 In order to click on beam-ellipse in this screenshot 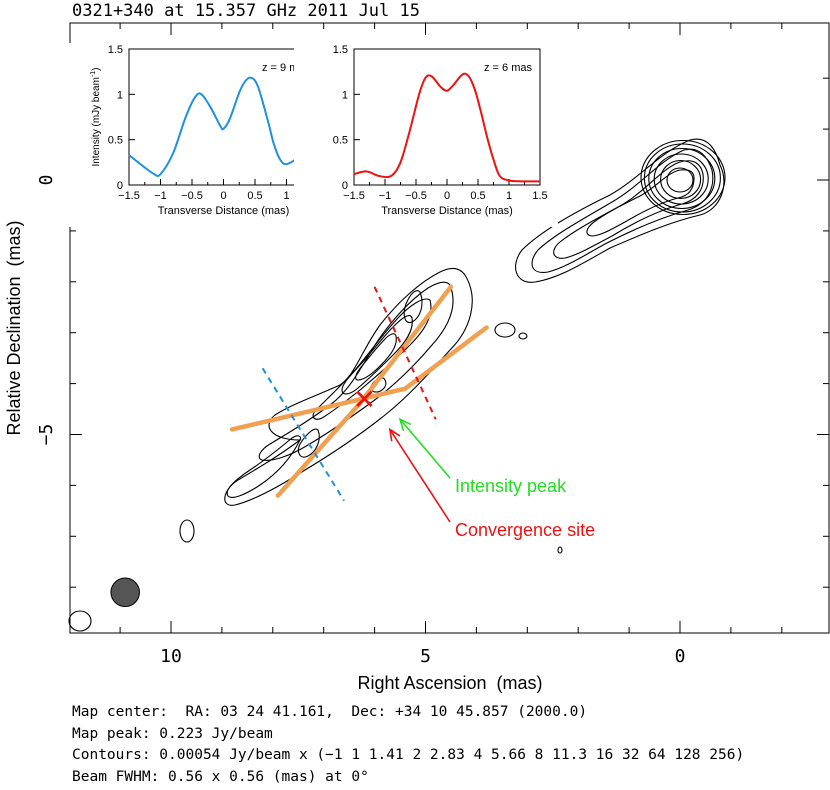, I will do `click(125, 592)`.